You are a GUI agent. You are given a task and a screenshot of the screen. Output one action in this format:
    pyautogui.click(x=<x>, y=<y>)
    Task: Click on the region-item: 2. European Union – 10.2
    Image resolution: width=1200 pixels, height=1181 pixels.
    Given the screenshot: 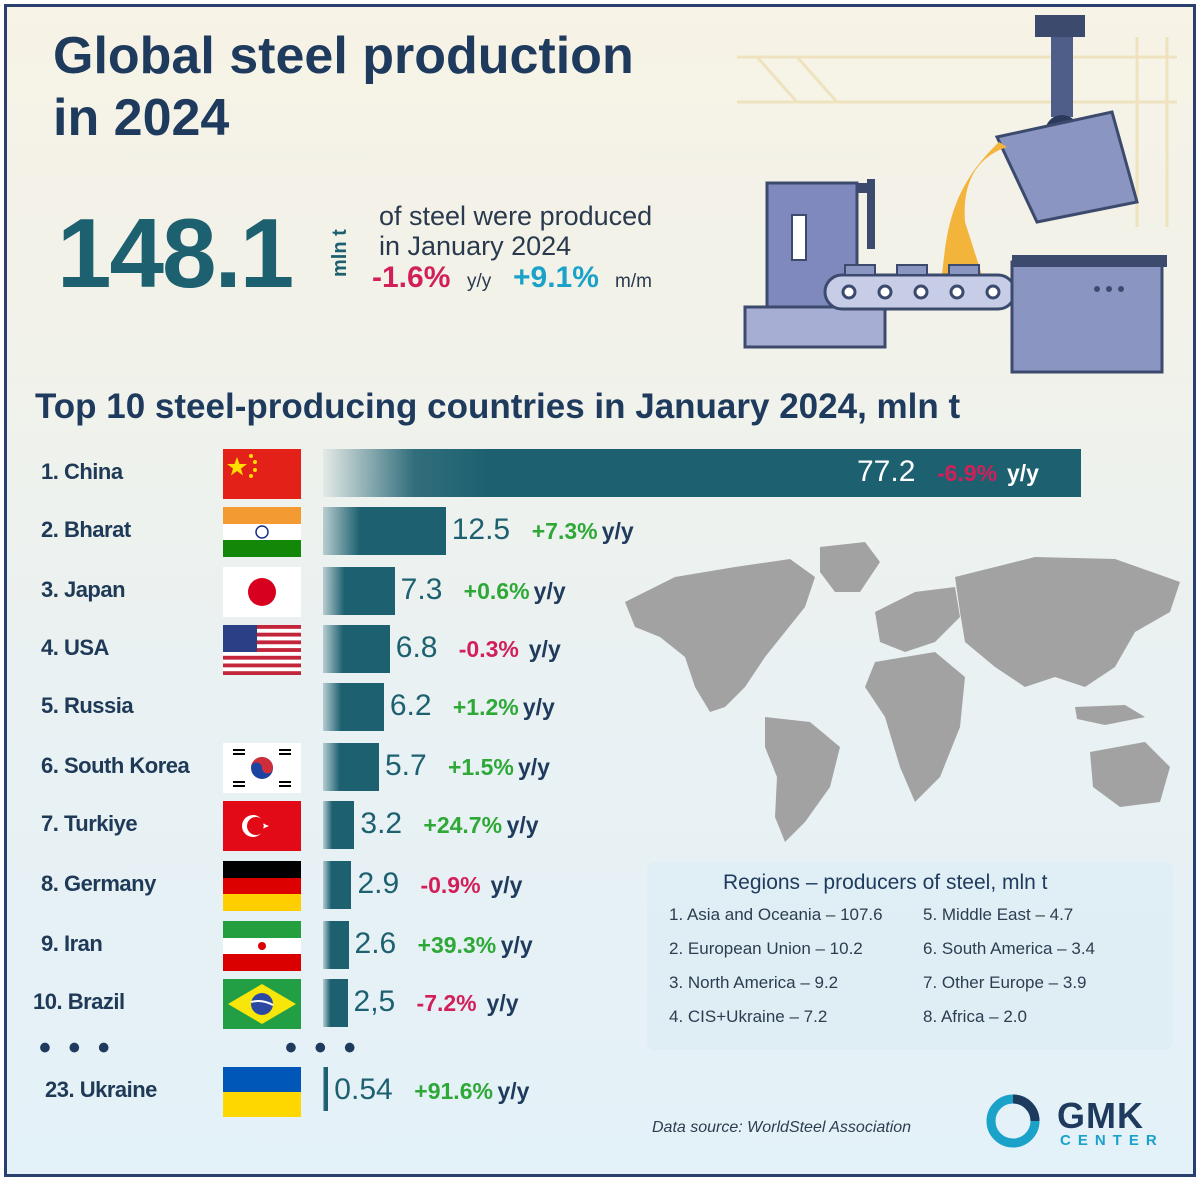 What is the action you would take?
    pyautogui.click(x=766, y=948)
    